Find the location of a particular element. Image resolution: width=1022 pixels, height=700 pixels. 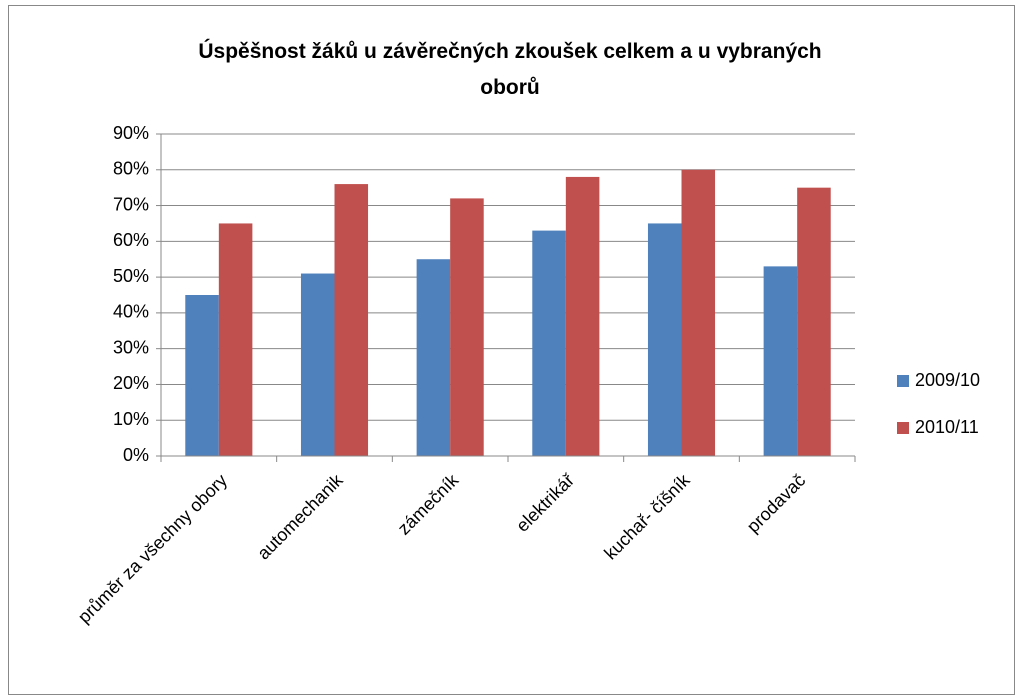

y-tick-label: 10% is located at coordinates (131, 419).